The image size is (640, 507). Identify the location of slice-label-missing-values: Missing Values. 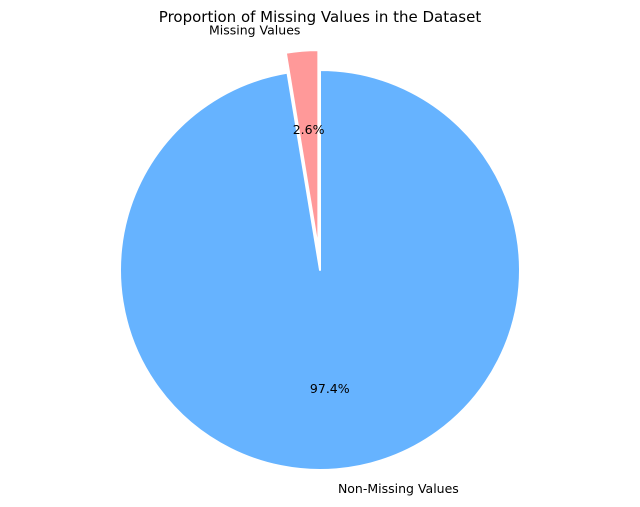
(254, 29).